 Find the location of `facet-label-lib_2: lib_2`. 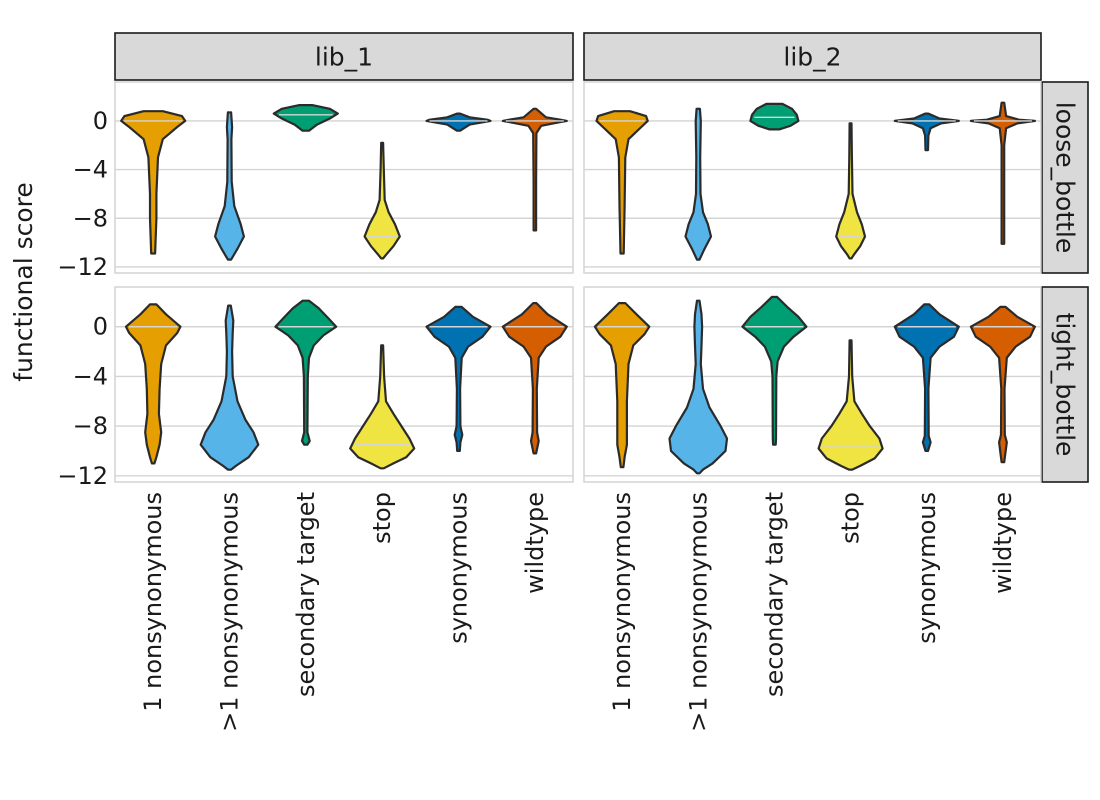

facet-label-lib_2: lib_2 is located at coordinates (812, 57).